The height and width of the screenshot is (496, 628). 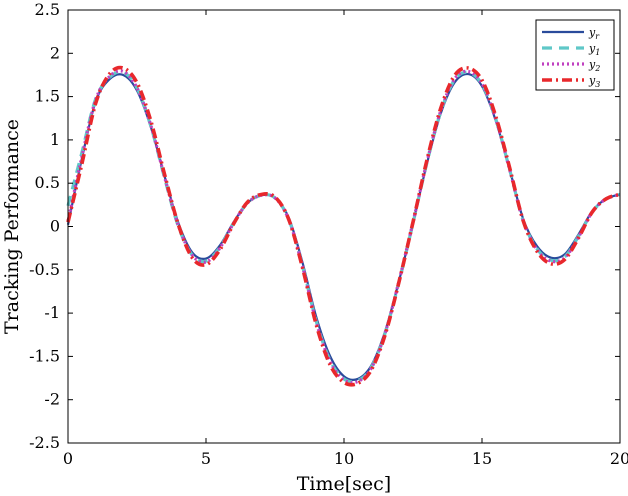 I want to click on x-tick-label: 20, so click(x=619, y=458).